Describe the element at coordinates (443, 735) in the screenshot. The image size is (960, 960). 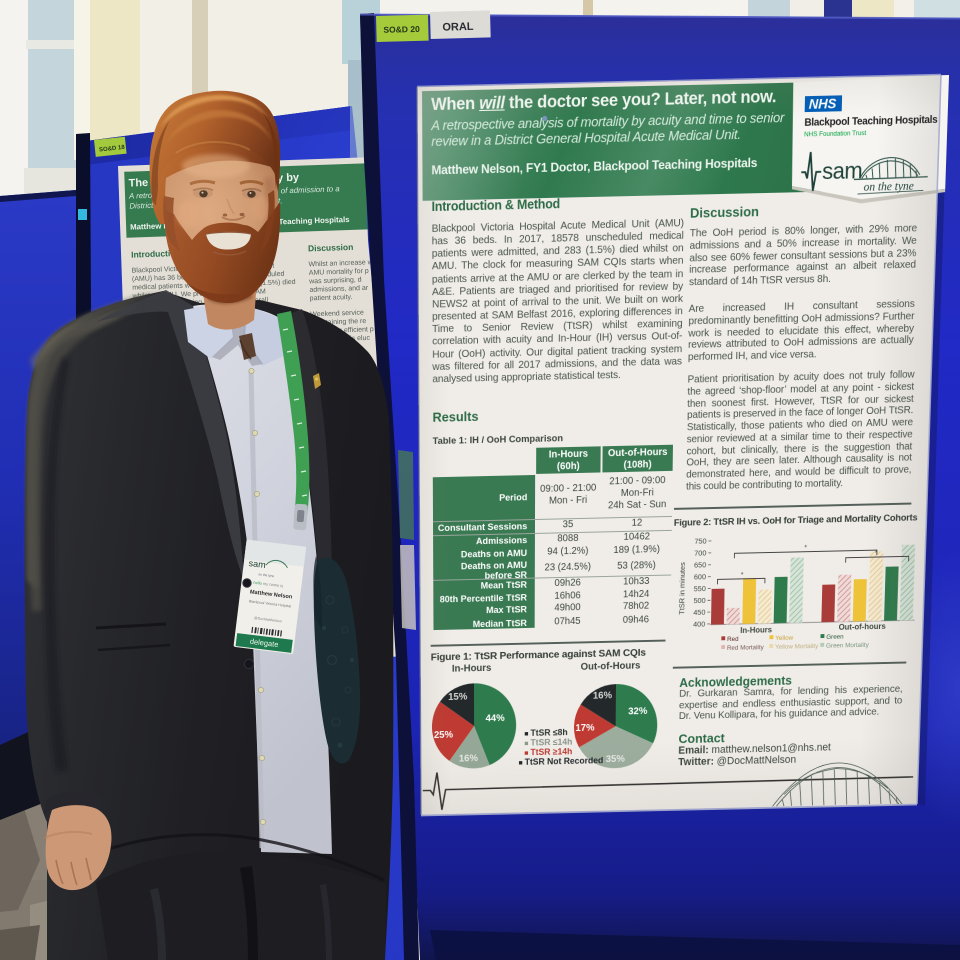
I see `svg-text: 25%` at that location.